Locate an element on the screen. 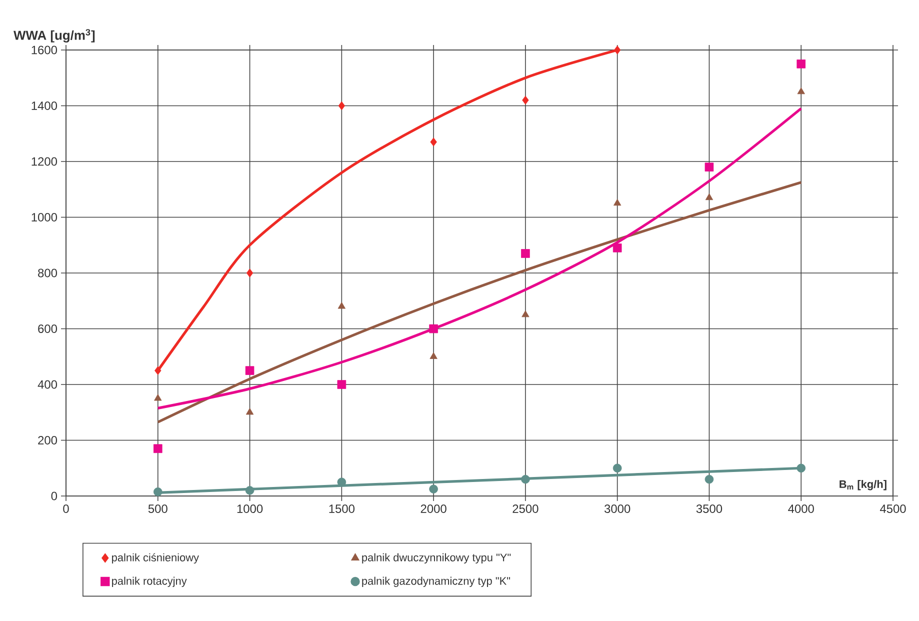 Image resolution: width=919 pixels, height=621 pixels. x-tick-label: 1000 is located at coordinates (250, 508).